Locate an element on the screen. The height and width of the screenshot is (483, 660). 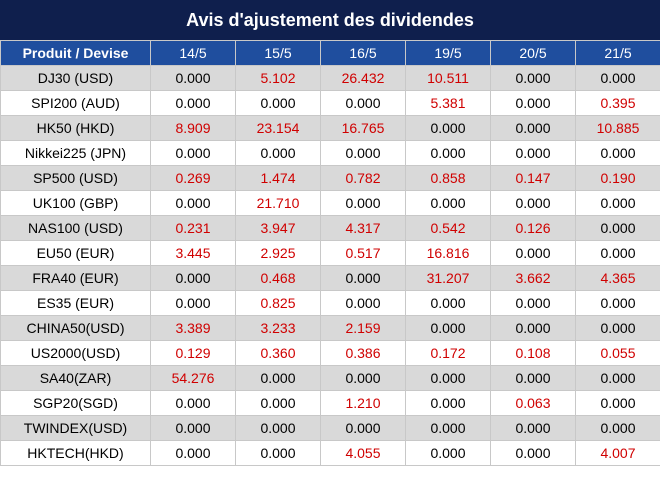
value-cell: 0.517 is located at coordinates (363, 253).